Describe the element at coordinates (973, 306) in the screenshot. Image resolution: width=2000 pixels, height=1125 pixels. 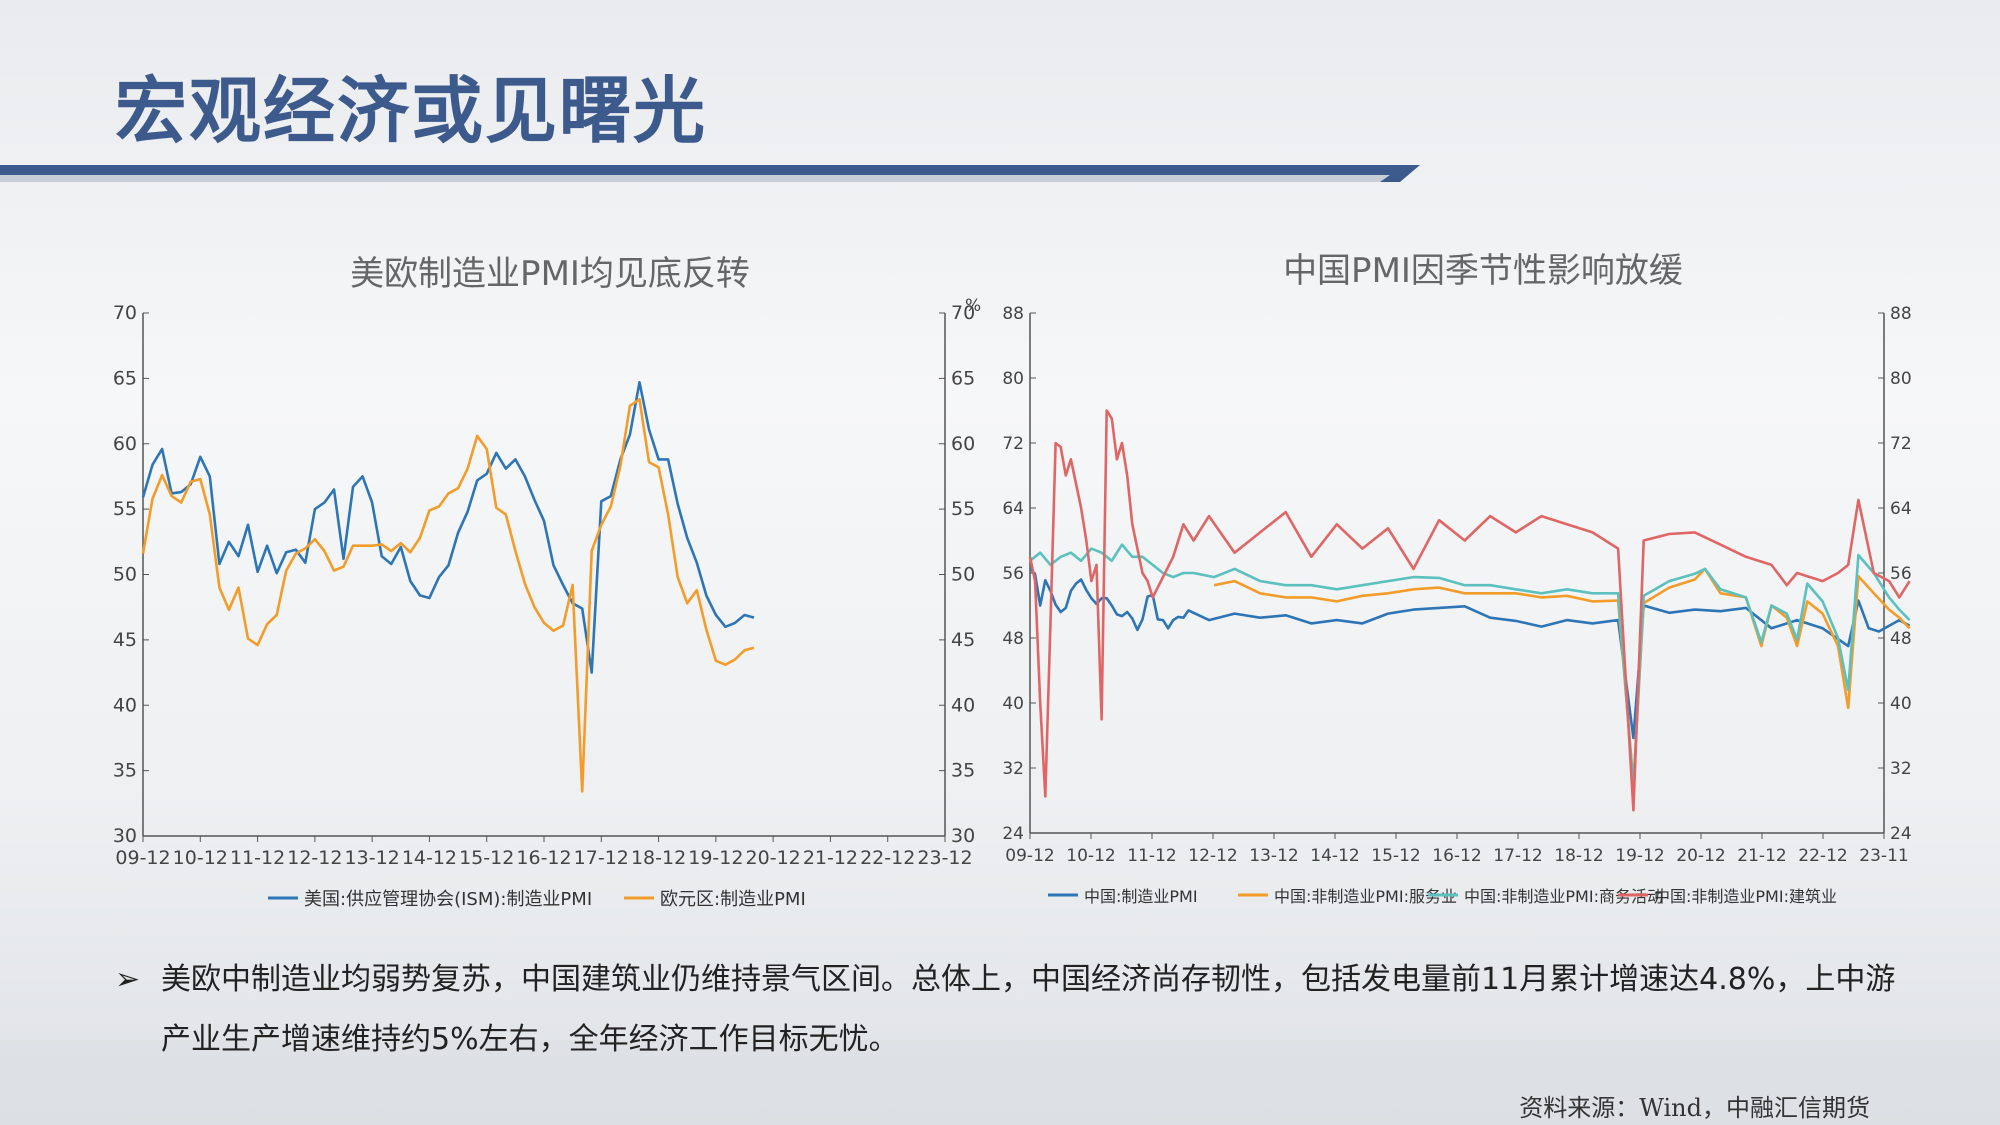
I see `right-axis-unit: %` at that location.